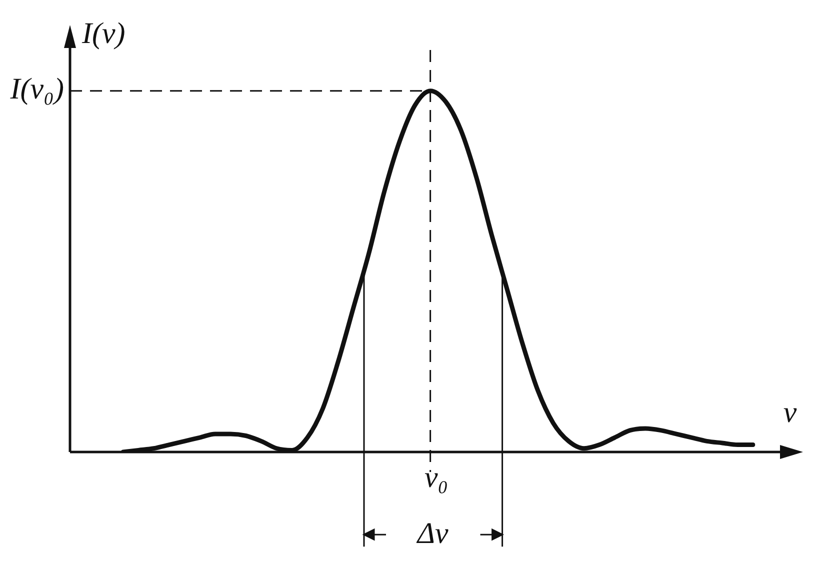  Describe the element at coordinates (790, 412) in the screenshot. I see `x-axis-title: ν` at that location.